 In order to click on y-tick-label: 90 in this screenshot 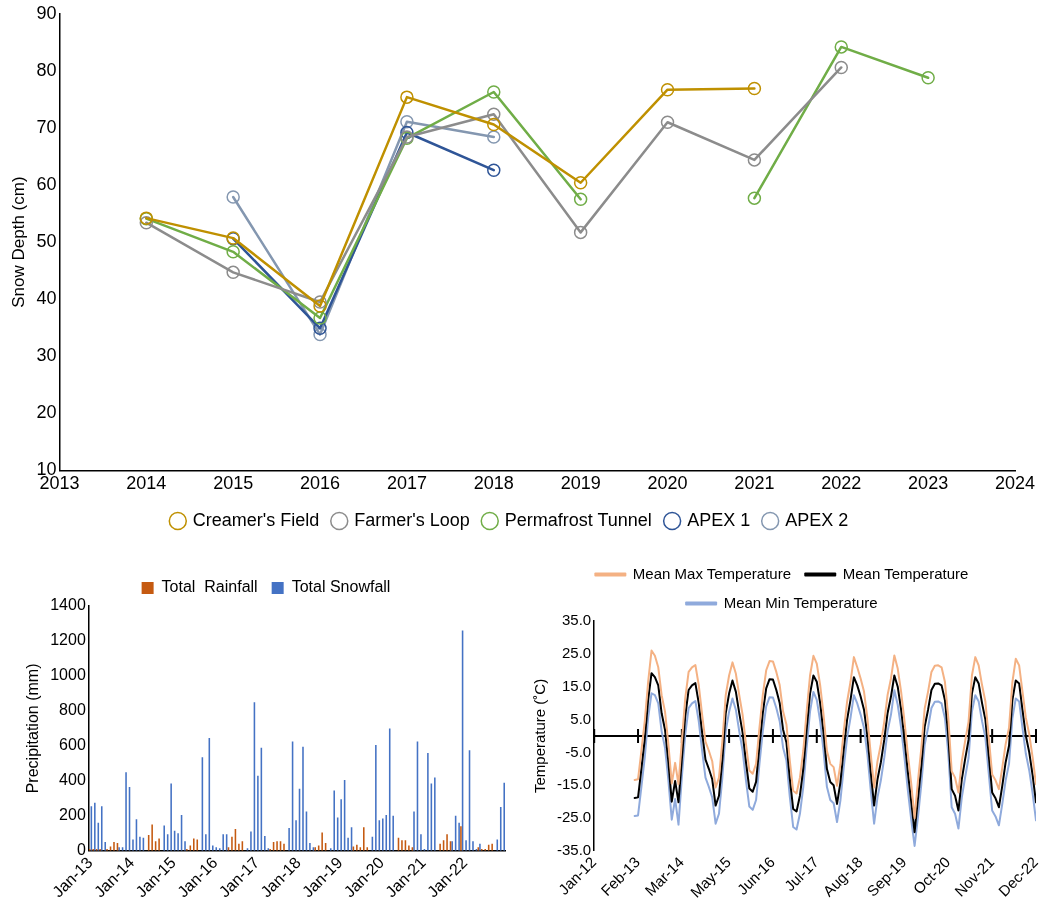, I will do `click(46, 12)`.